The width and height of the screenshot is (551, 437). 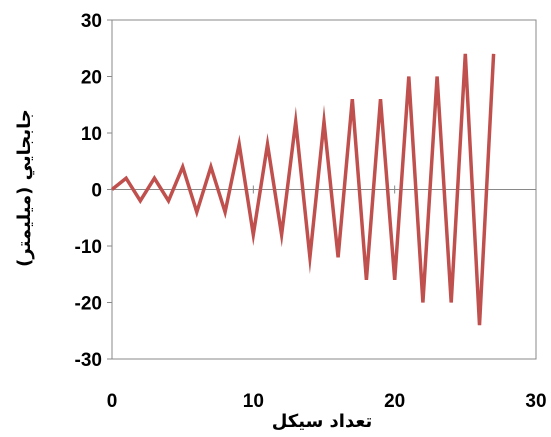 What do you see at coordinates (91, 78) in the screenshot?
I see `y-tick-label: 20` at bounding box center [91, 78].